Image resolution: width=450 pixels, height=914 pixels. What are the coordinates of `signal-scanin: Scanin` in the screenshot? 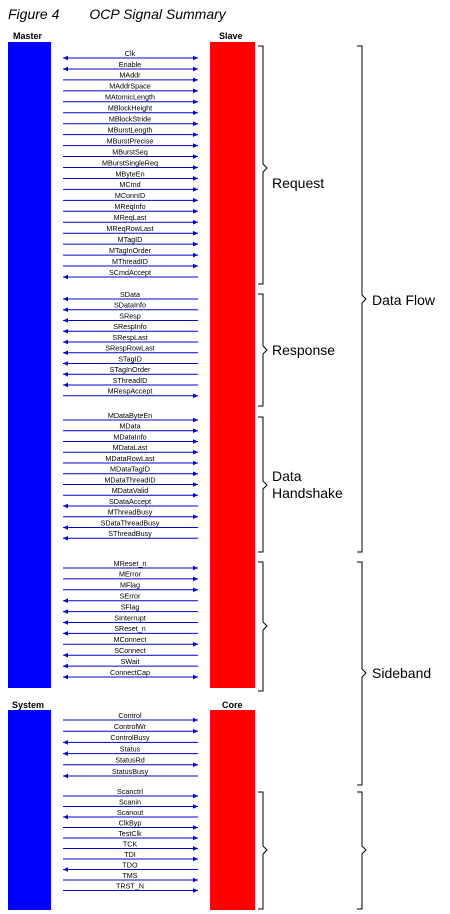 It's located at (130, 803).